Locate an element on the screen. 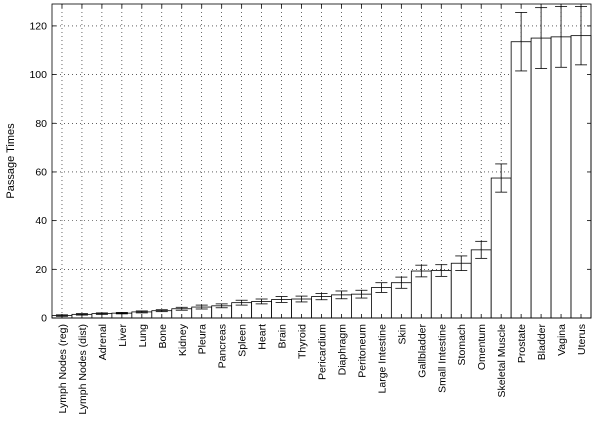 This screenshot has width=596, height=428. category-label: Thyroid is located at coordinates (303, 341).